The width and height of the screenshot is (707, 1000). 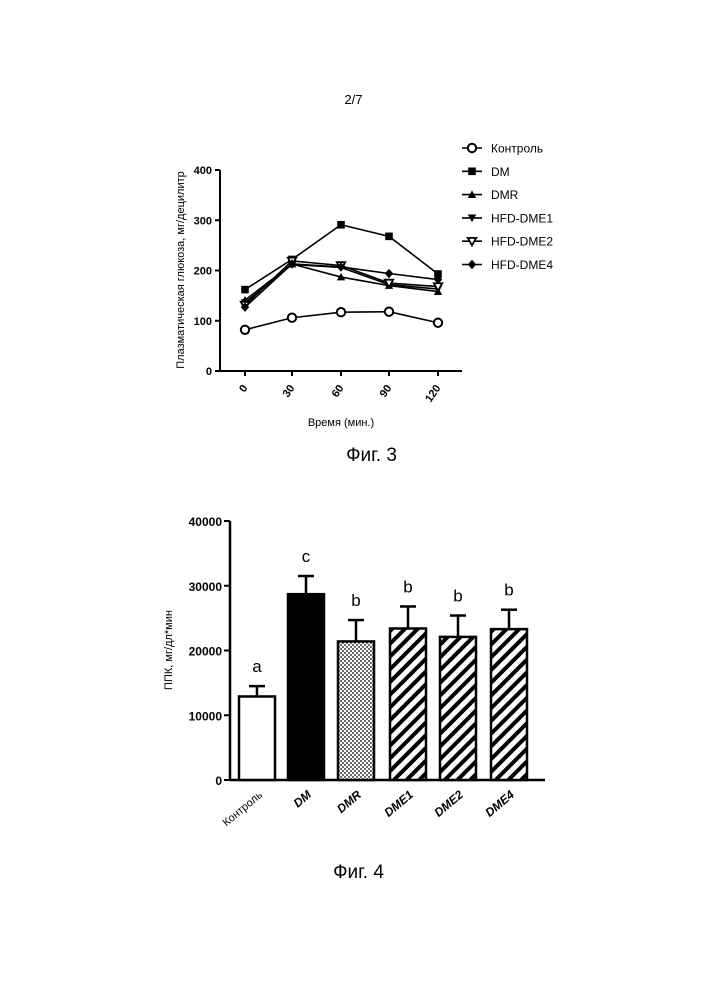 What do you see at coordinates (206, 587) in the screenshot?
I see `y-tick-label: 30000` at bounding box center [206, 587].